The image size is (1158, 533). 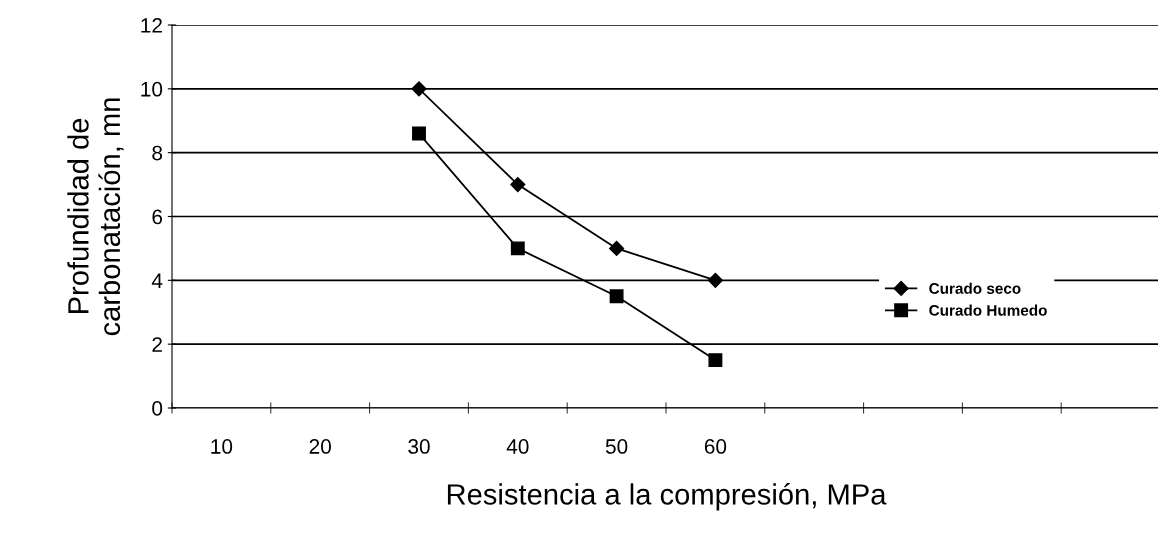 I want to click on y-tick-label: 0, so click(x=157, y=408).